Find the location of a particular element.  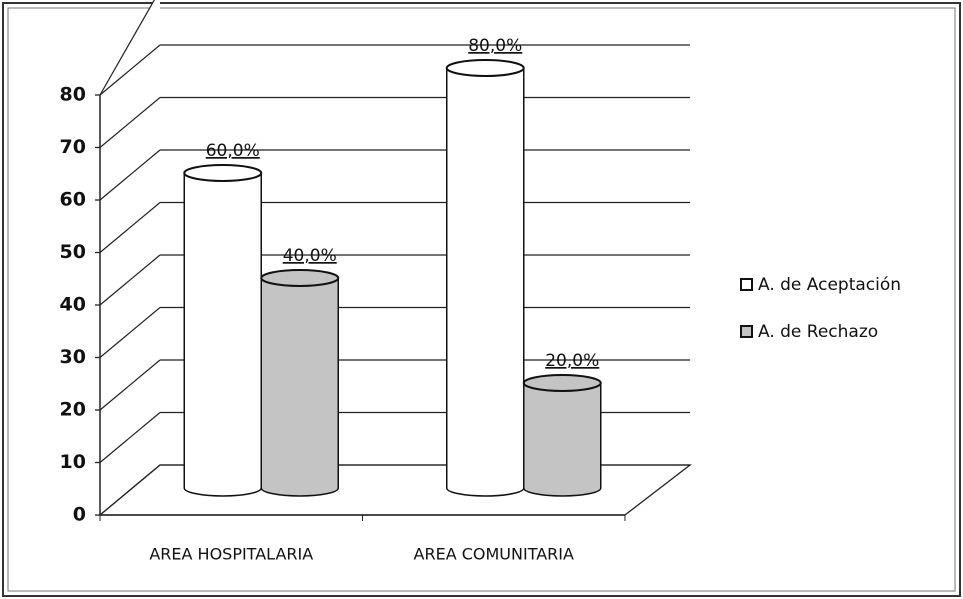

y-tick-label: 0 is located at coordinates (79, 515).